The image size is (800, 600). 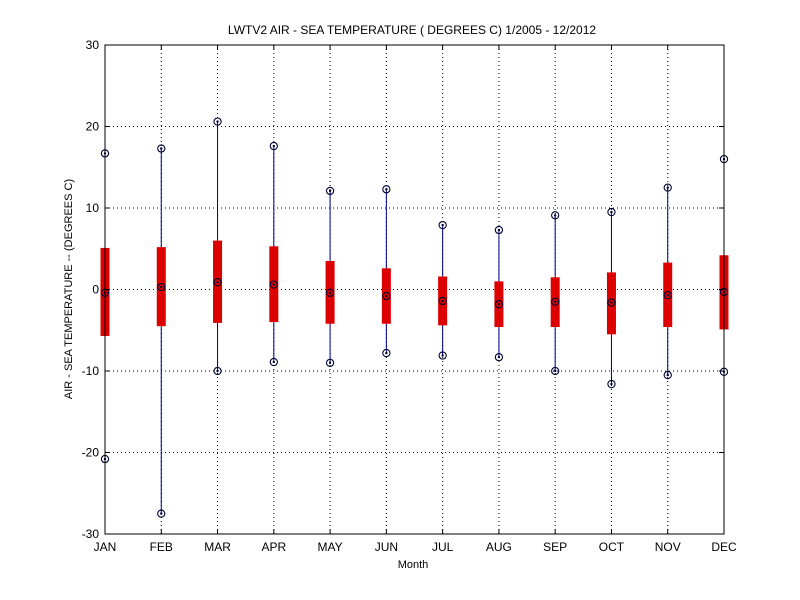 I want to click on x-tick-label-jun: JUN, so click(x=386, y=547).